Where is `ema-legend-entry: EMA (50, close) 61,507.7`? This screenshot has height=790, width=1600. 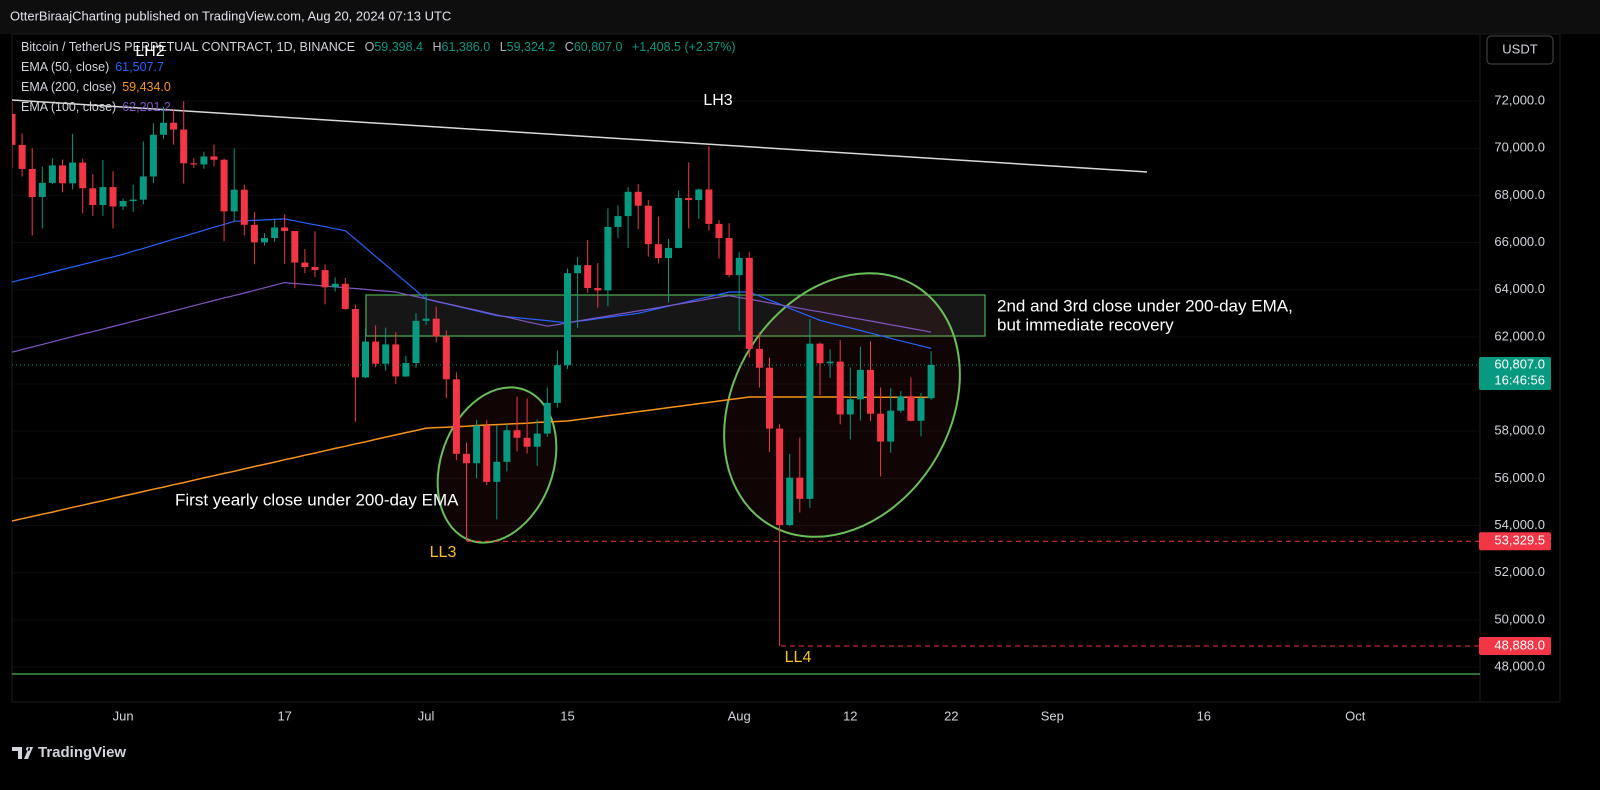 ema-legend-entry: EMA (50, close) 61,507.7 is located at coordinates (92, 67).